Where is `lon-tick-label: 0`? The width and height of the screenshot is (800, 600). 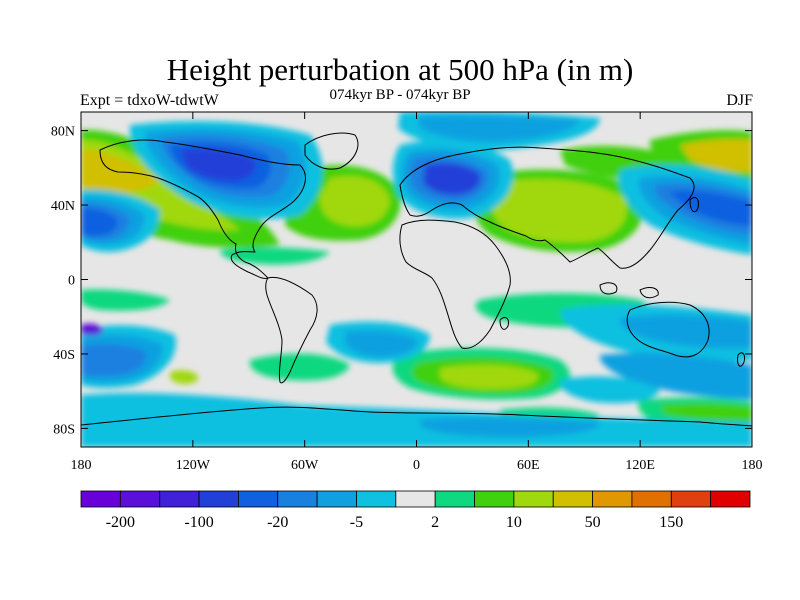
lon-tick-label: 0 is located at coordinates (416, 465).